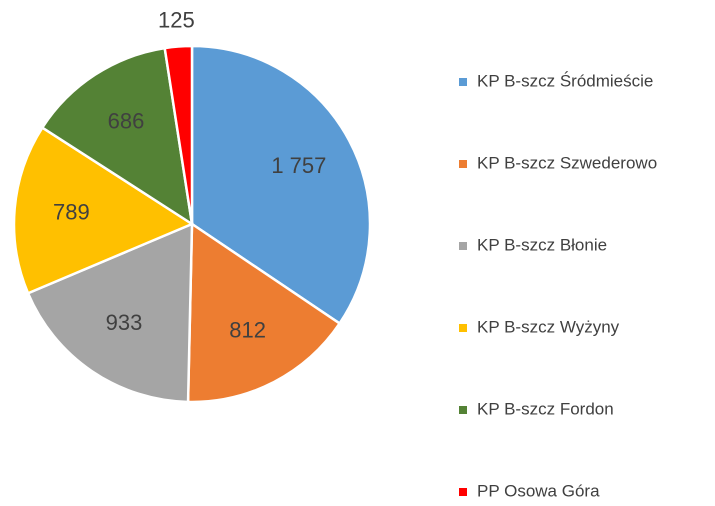 This screenshot has height=506, width=715. I want to click on legend-label: KP B-szcz Błonie, so click(542, 244).